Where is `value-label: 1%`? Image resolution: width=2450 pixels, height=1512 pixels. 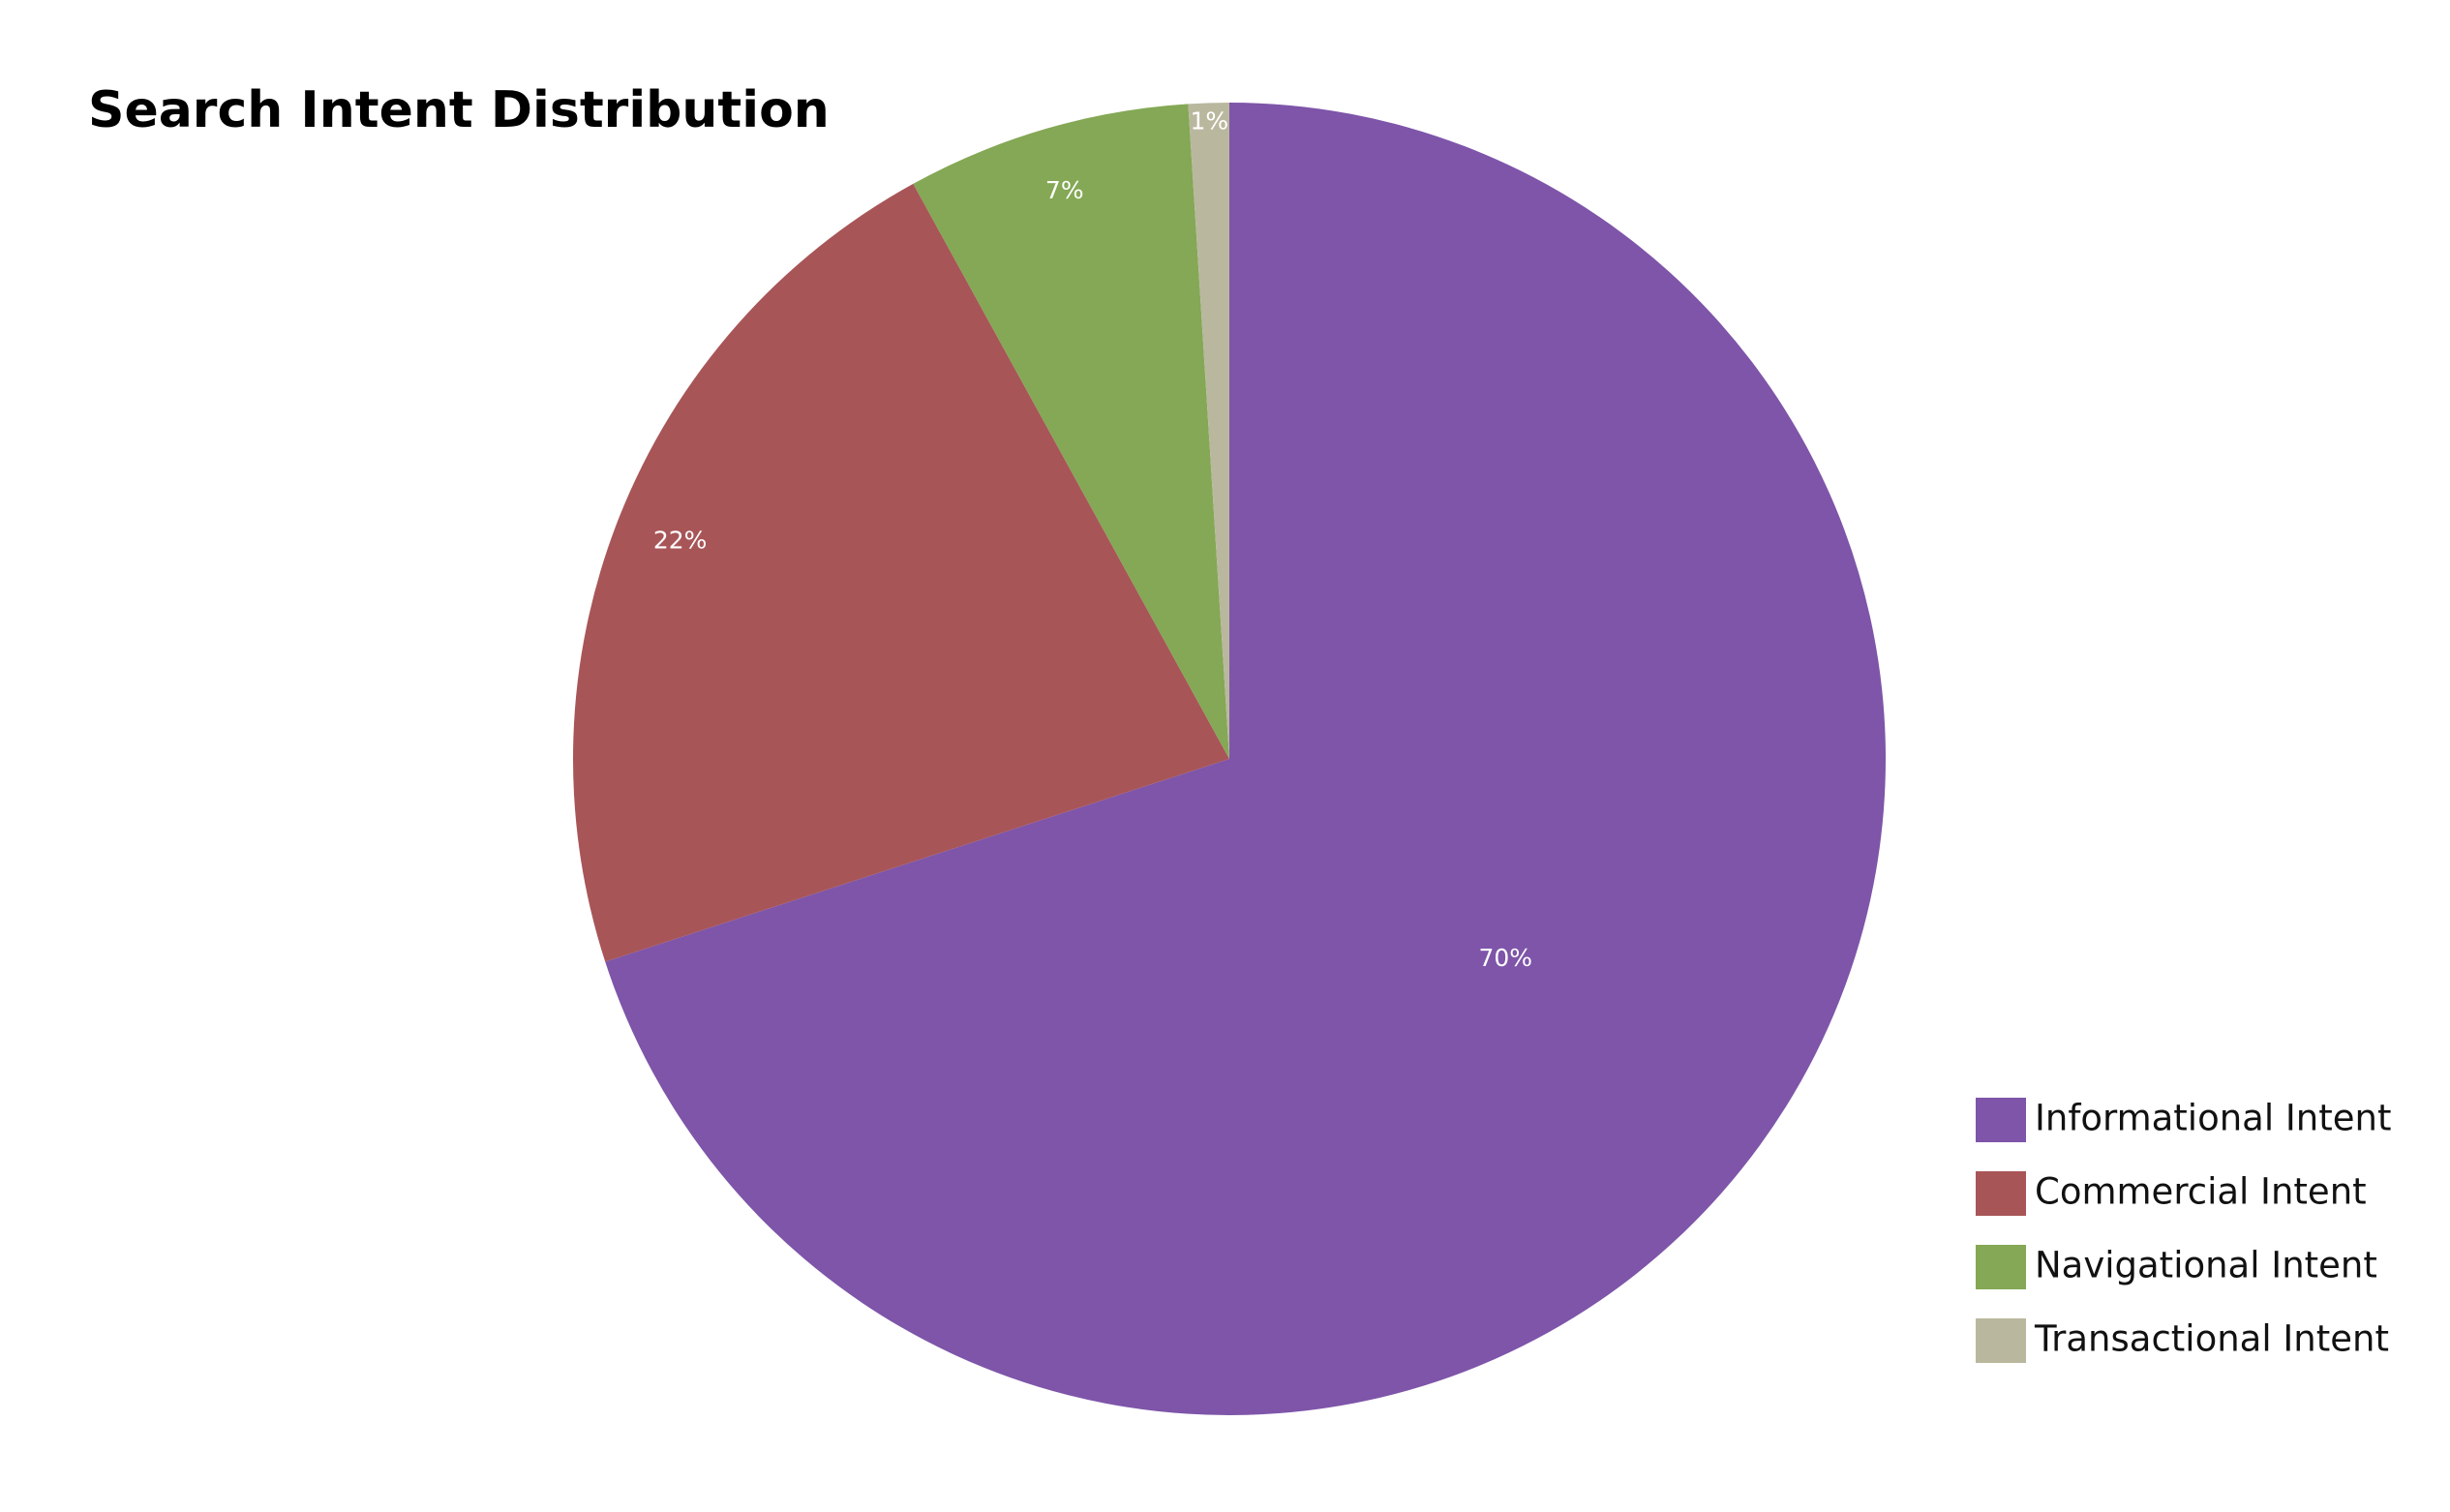 value-label: 1% is located at coordinates (1210, 121).